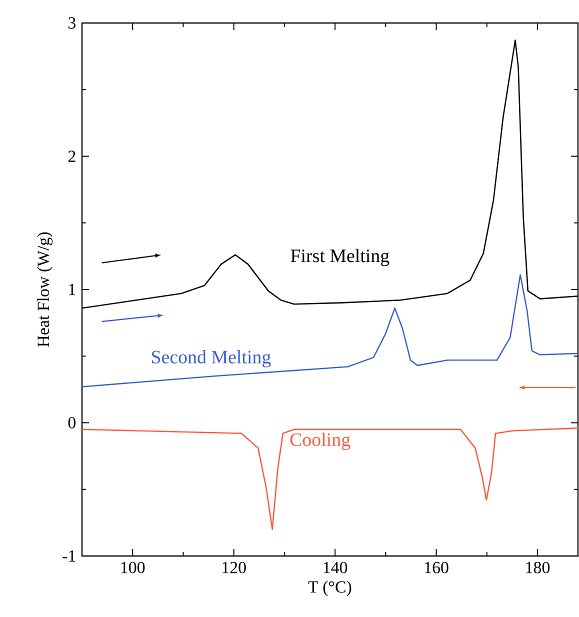 This screenshot has width=579, height=617. I want to click on x-tick-label: 160, so click(436, 568).